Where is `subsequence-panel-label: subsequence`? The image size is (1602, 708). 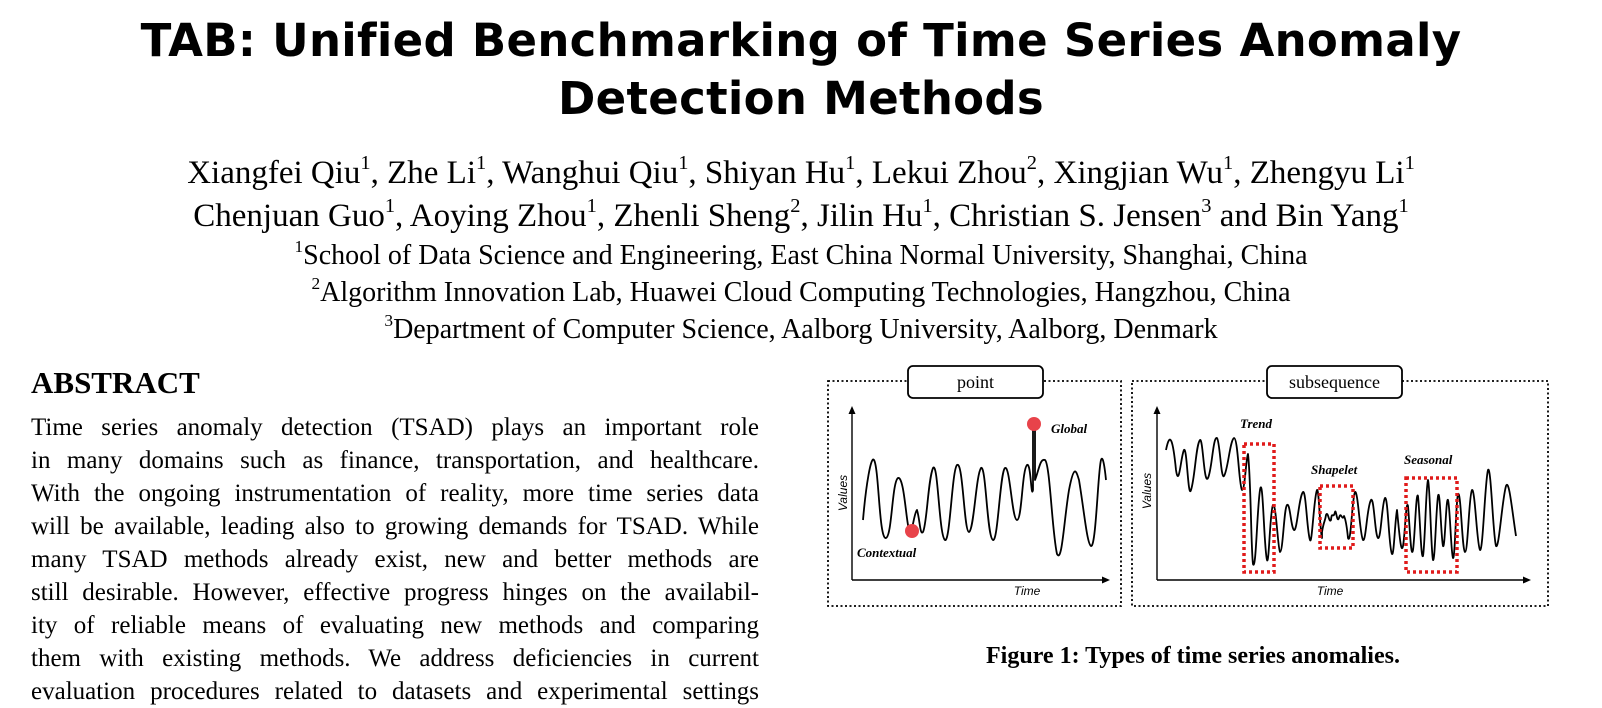 subsequence-panel-label: subsequence is located at coordinates (1334, 382).